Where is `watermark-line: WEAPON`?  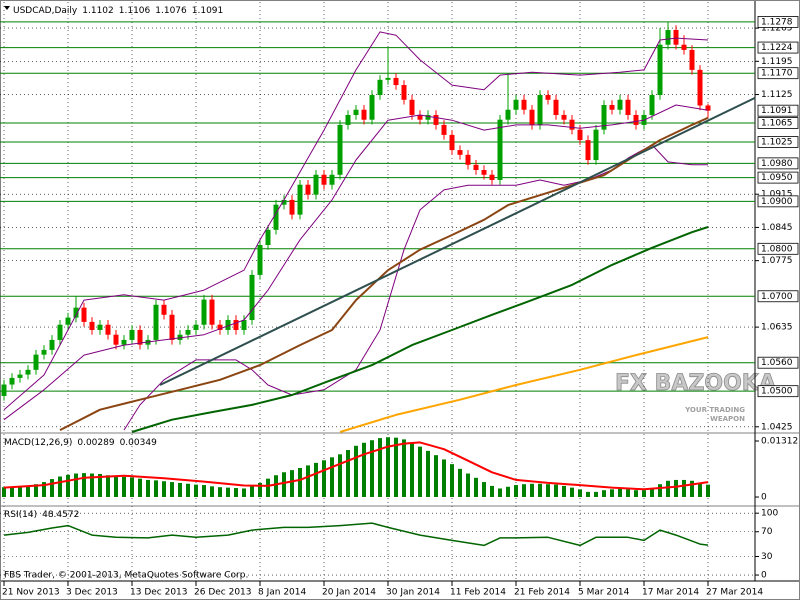 watermark-line: WEAPON is located at coordinates (727, 419).